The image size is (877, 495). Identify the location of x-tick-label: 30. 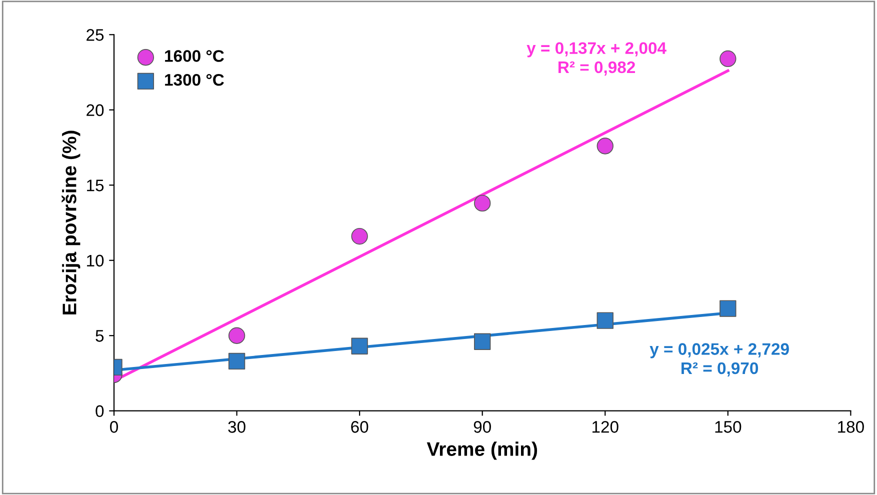
(237, 427).